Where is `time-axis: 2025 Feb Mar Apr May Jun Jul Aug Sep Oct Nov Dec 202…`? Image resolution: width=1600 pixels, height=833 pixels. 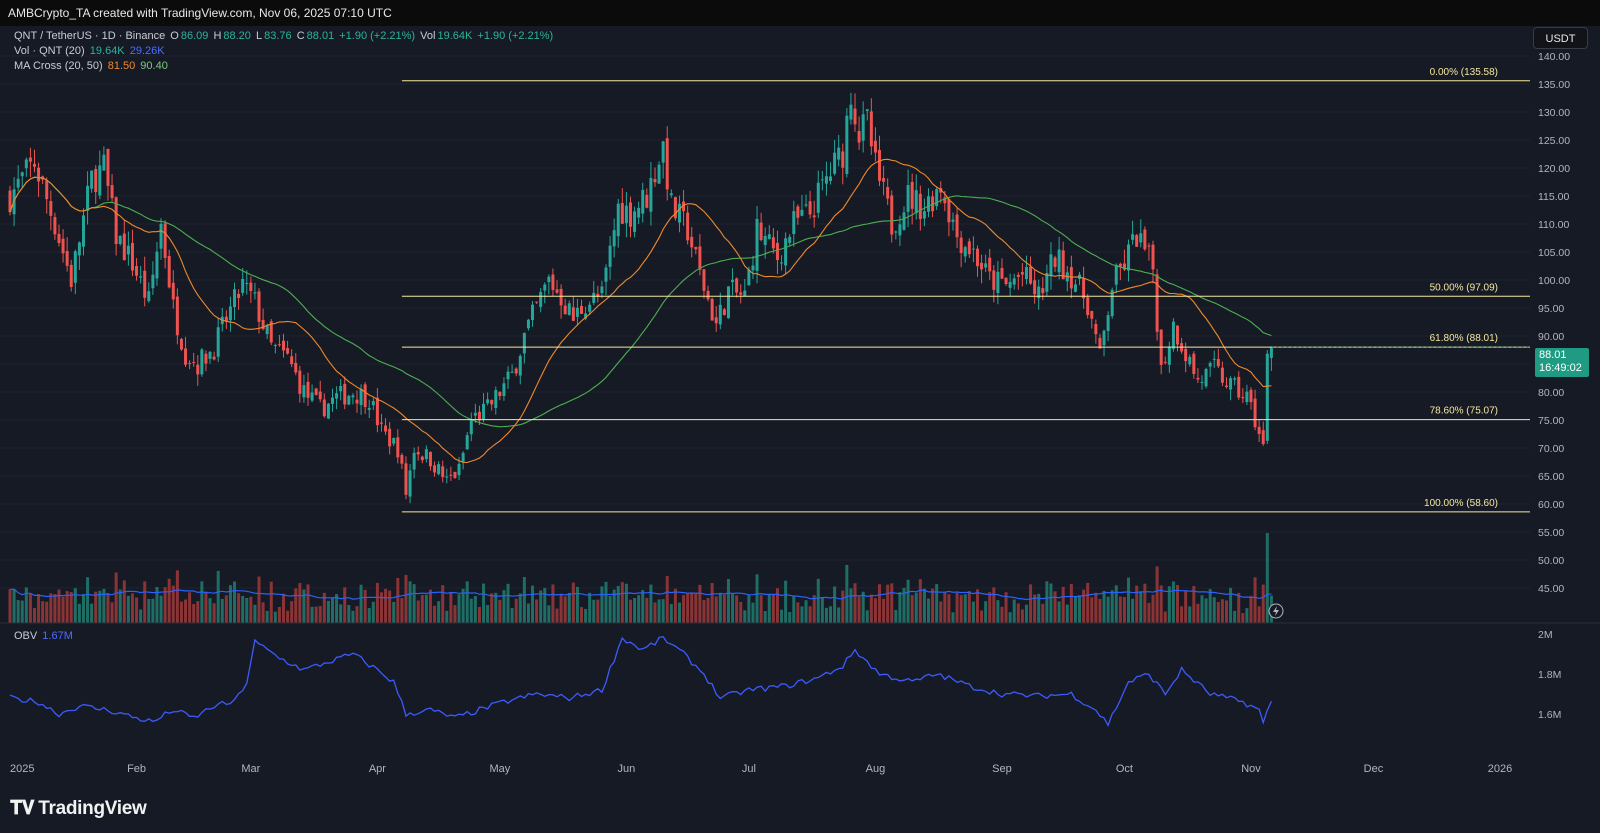
time-axis: 2025 Feb Mar Apr May Jun Jul Aug Sep Oct Nov Dec 202… is located at coordinates (761, 769).